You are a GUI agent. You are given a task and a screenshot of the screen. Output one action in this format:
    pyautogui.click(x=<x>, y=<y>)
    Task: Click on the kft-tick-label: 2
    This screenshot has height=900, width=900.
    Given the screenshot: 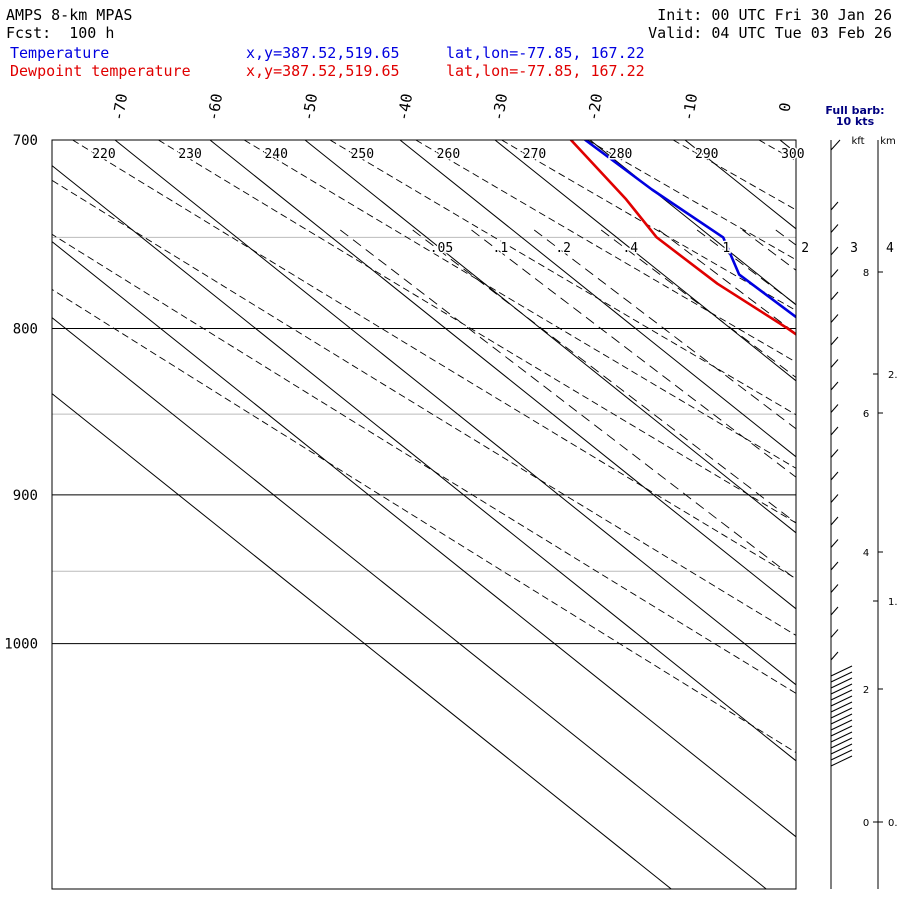 What is the action you would take?
    pyautogui.click(x=866, y=690)
    